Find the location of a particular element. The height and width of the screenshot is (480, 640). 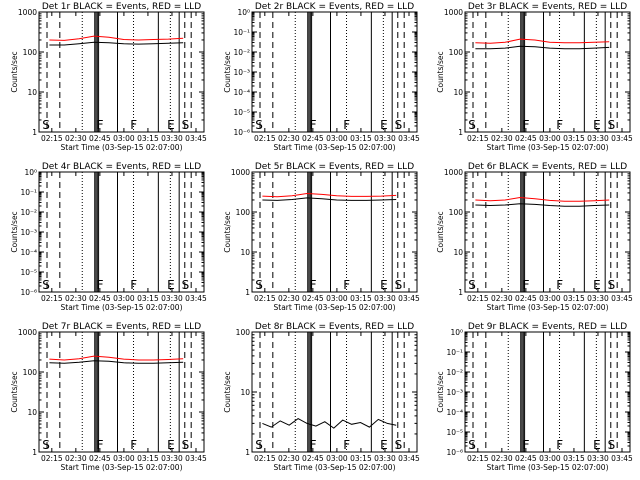

chart-title: Det 1r BLACK = Events, RED = LLD is located at coordinates (121, 7).